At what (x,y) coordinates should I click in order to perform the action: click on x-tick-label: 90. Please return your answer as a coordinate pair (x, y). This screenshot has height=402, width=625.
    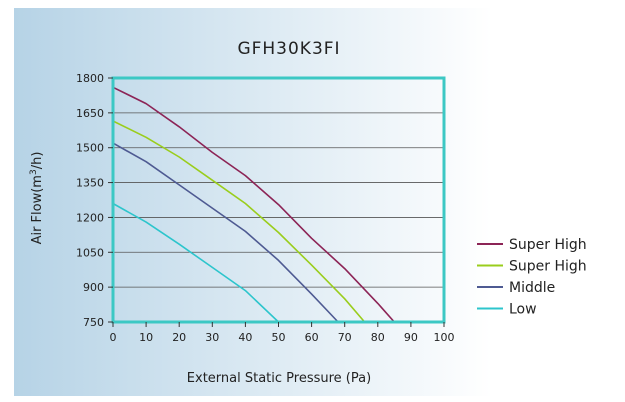
    Looking at the image, I should click on (411, 337).